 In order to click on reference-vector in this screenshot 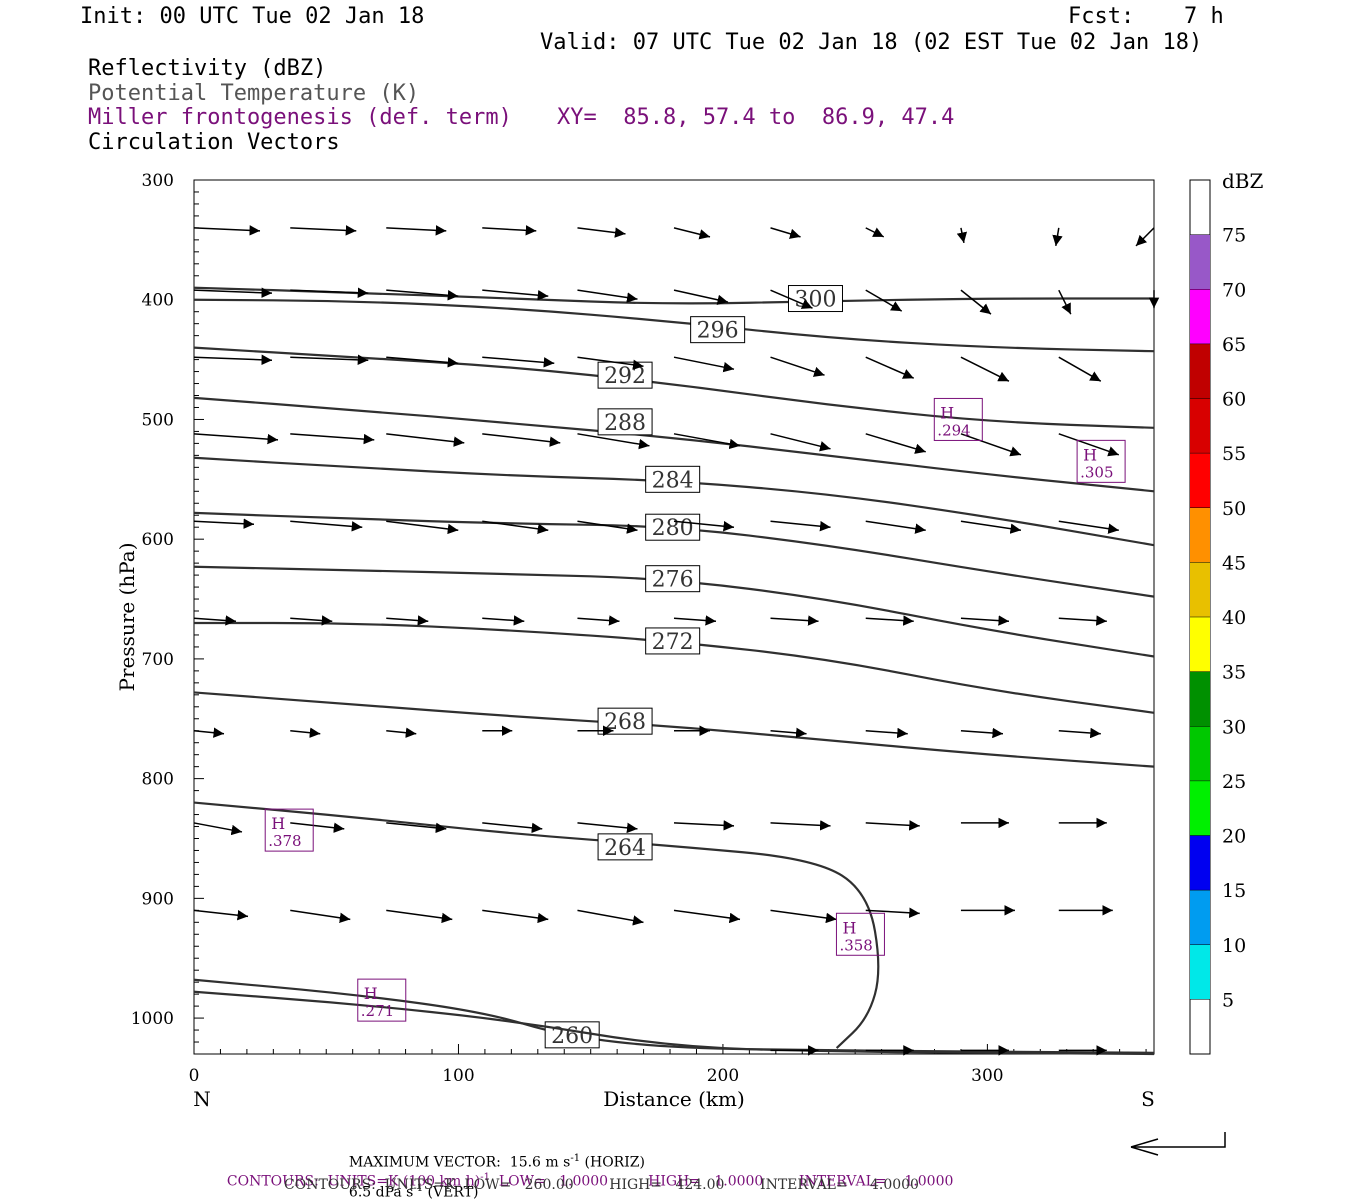, I will do `click(1178, 1144)`.